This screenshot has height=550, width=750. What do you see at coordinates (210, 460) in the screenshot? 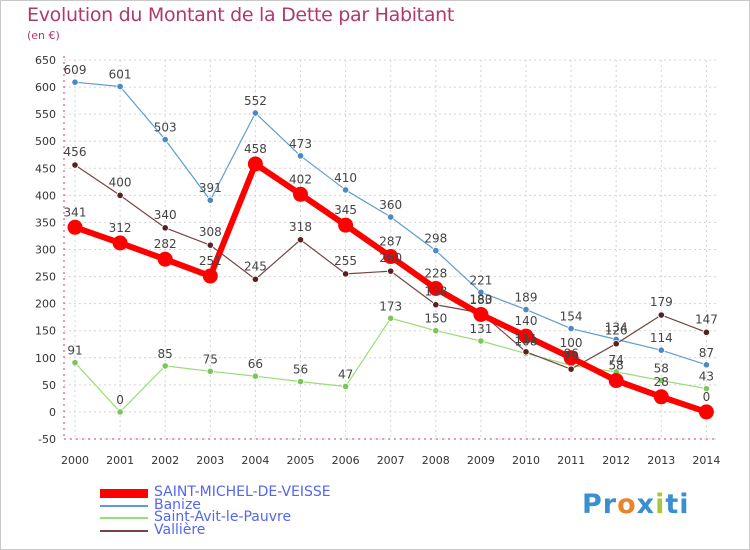
I see `x-tick-label: 2003` at bounding box center [210, 460].